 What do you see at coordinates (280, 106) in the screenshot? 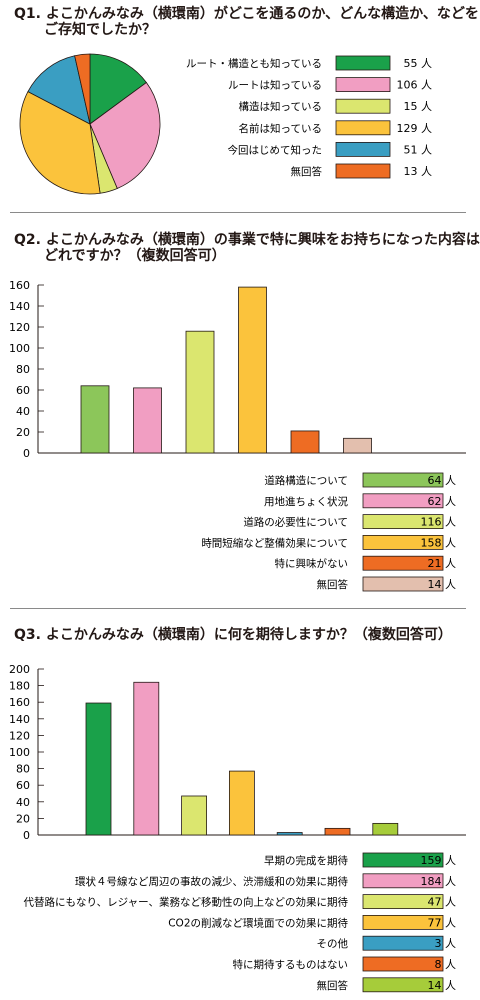
I see `legend-label: 構造は知っている` at bounding box center [280, 106].